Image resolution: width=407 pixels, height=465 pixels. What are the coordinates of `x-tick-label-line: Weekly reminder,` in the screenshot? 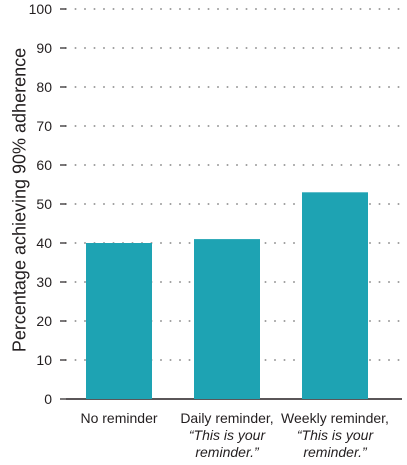 It's located at (335, 418).